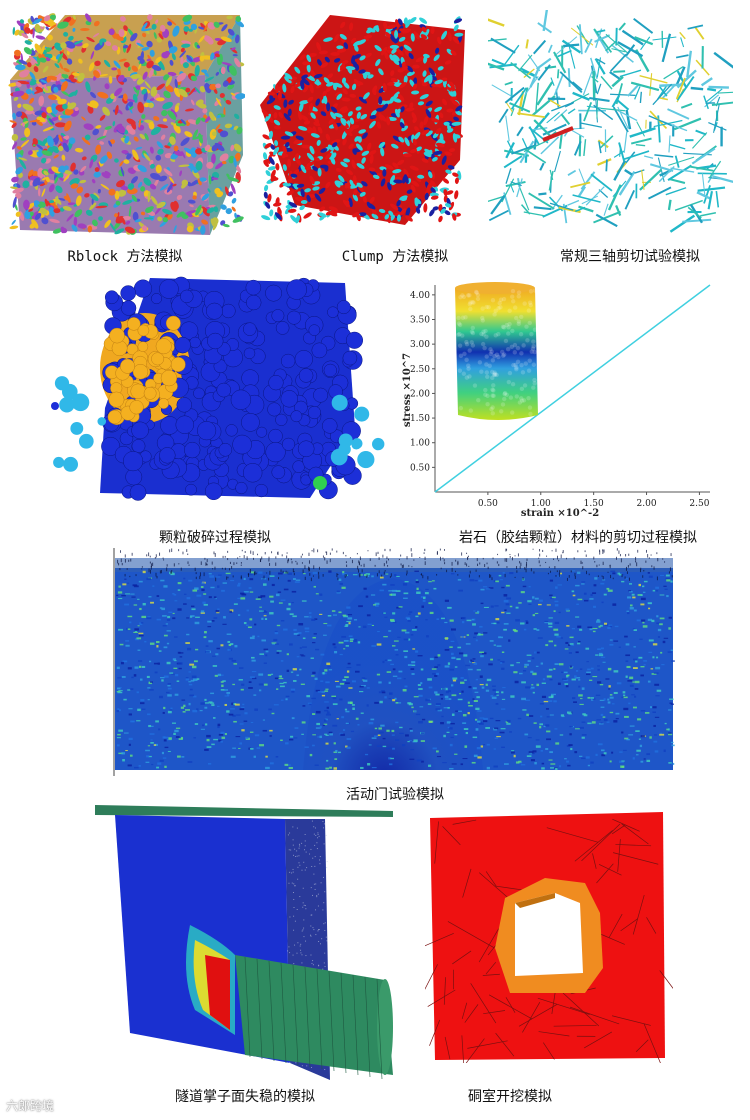 The width and height of the screenshot is (750, 1120). I want to click on triaxial-caption: 常规三轴剪切试验模拟, so click(630, 257).